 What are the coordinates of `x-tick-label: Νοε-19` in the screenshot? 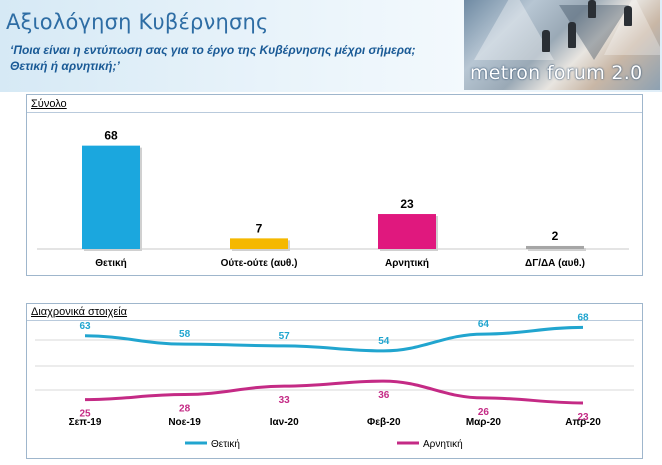 It's located at (184, 422).